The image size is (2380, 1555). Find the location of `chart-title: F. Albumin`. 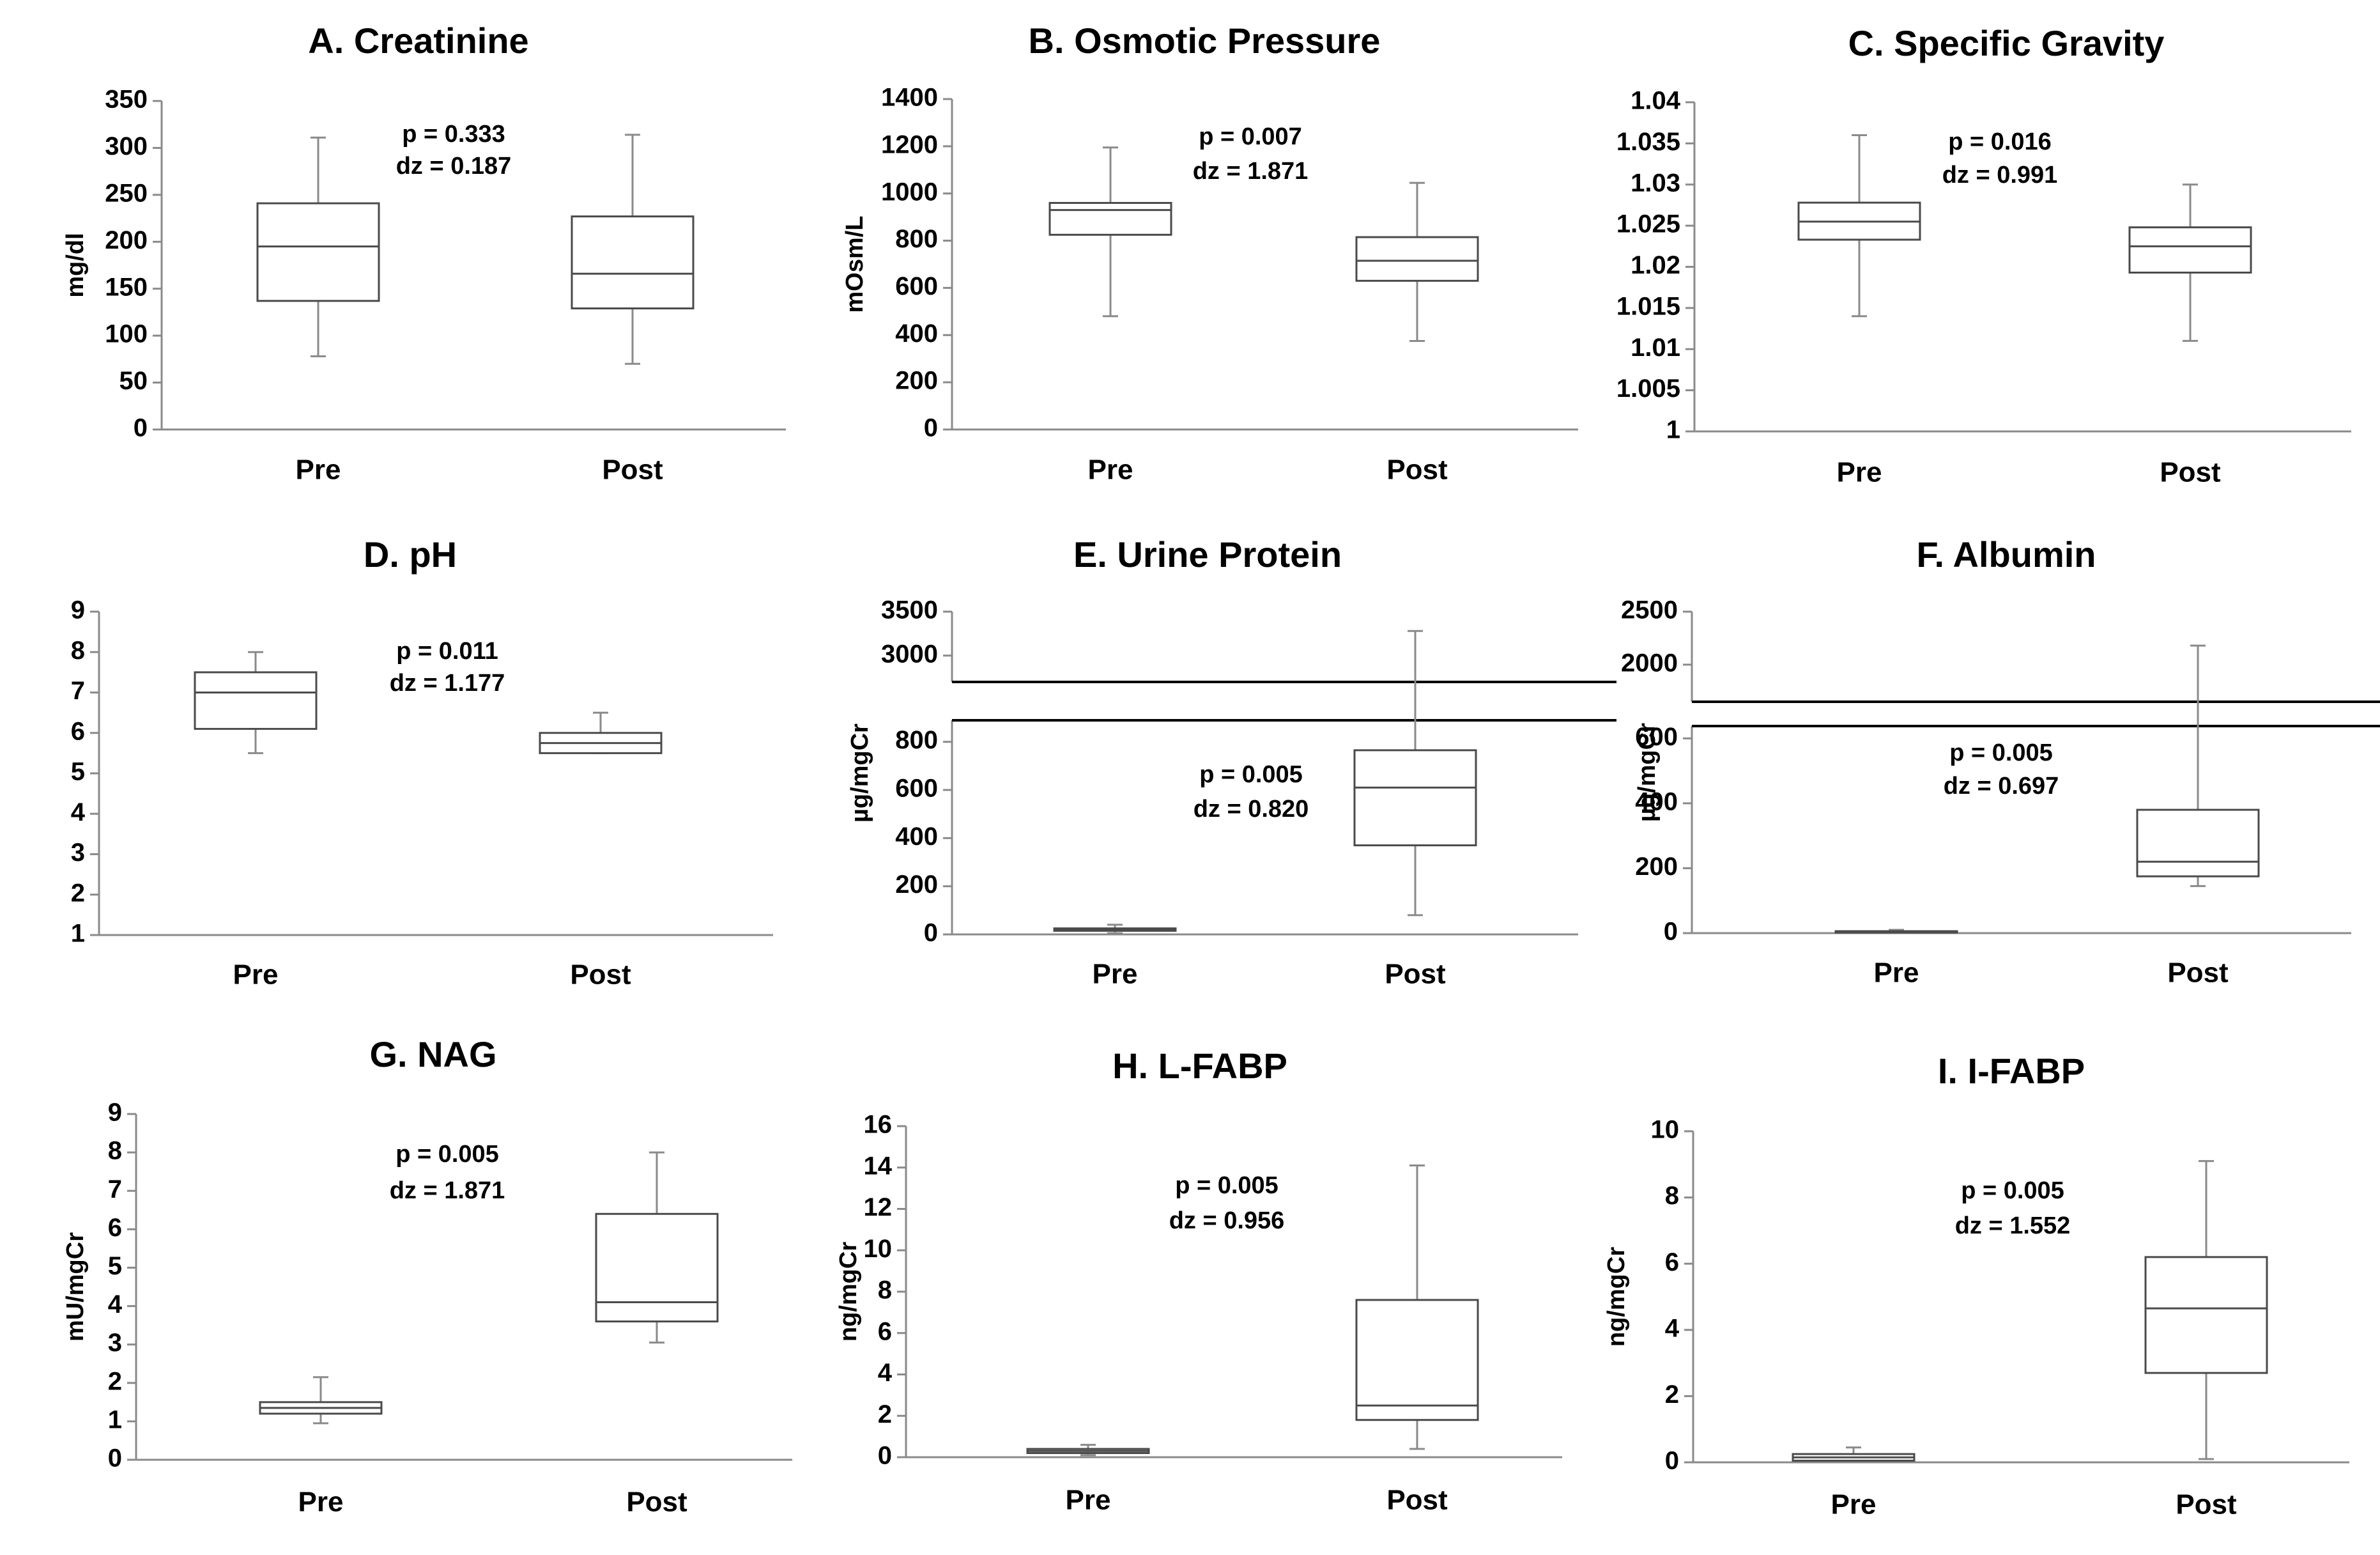

chart-title: F. Albumin is located at coordinates (2006, 554).